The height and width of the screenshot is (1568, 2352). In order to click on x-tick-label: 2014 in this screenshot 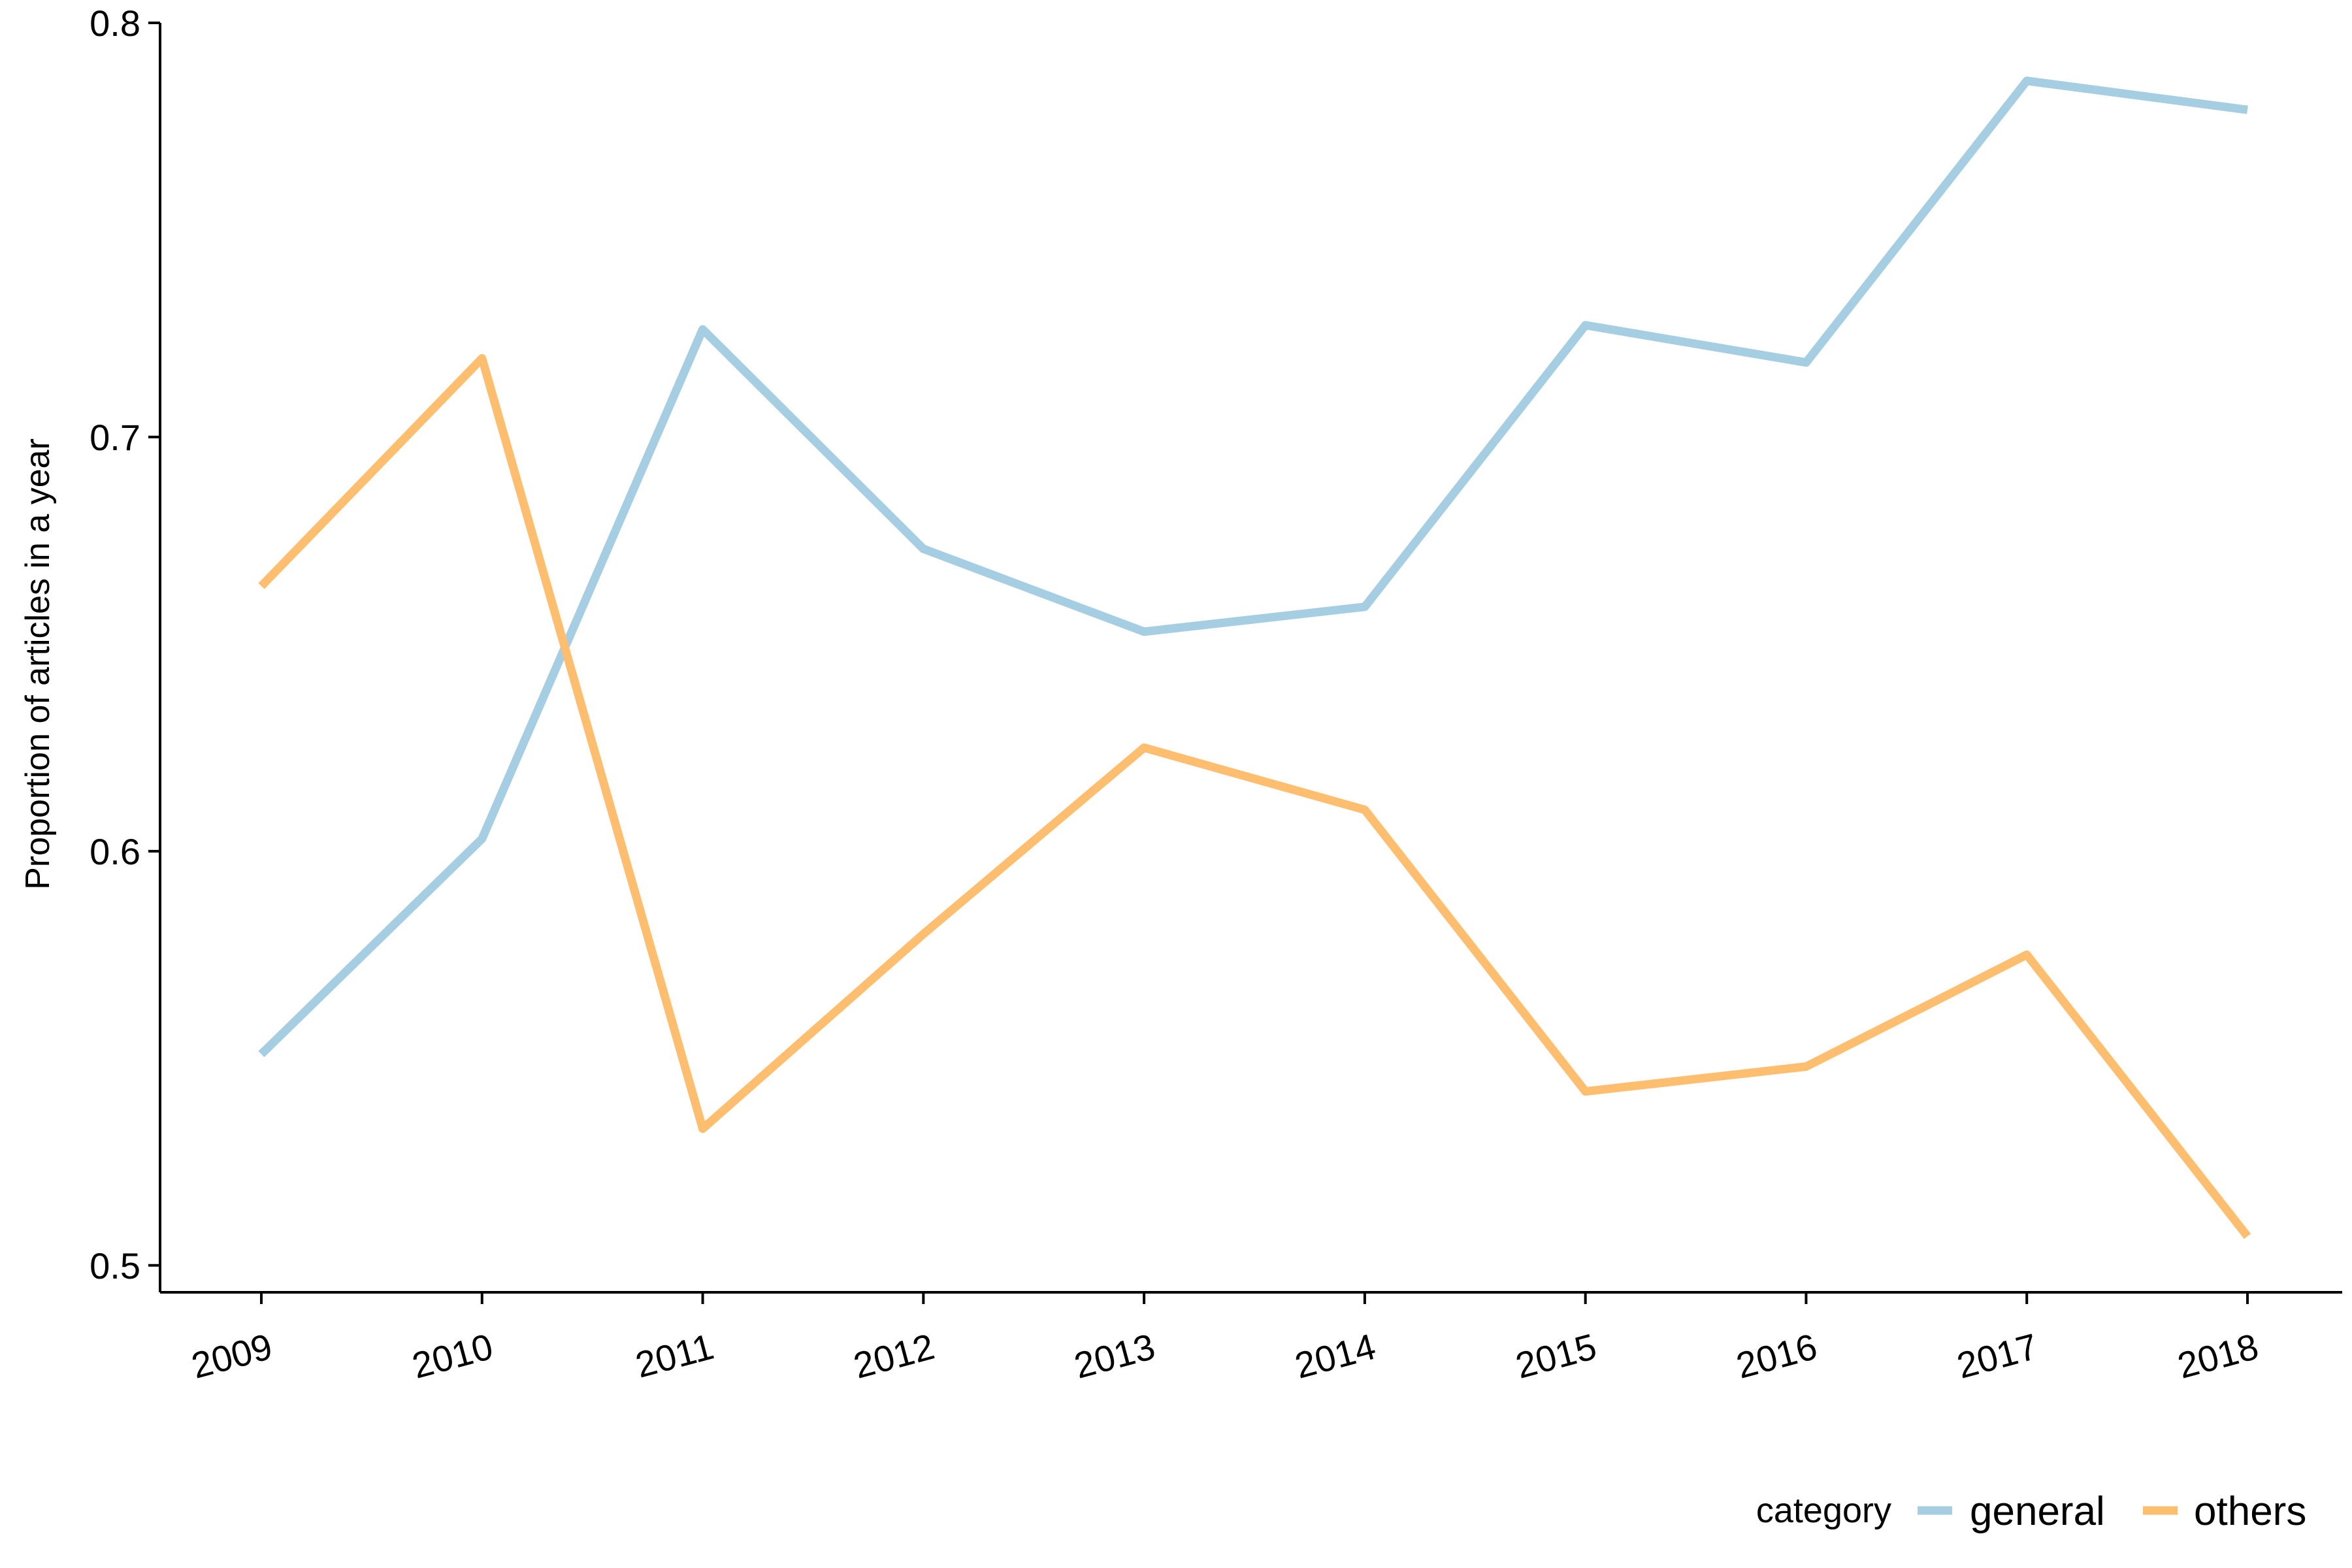, I will do `click(1335, 1356)`.